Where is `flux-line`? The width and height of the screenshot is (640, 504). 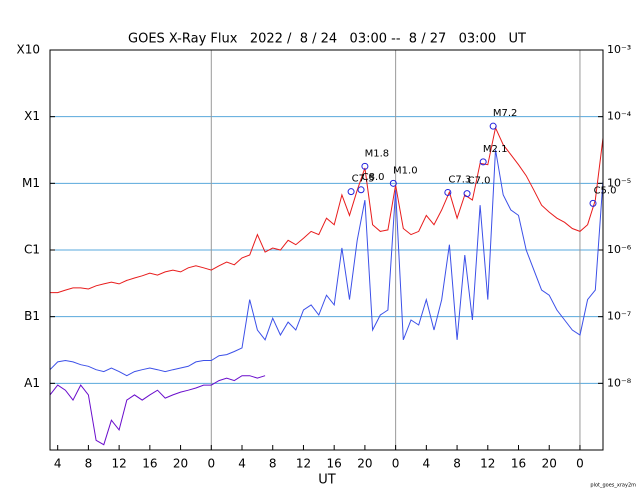
flux-line is located at coordinates (157, 410).